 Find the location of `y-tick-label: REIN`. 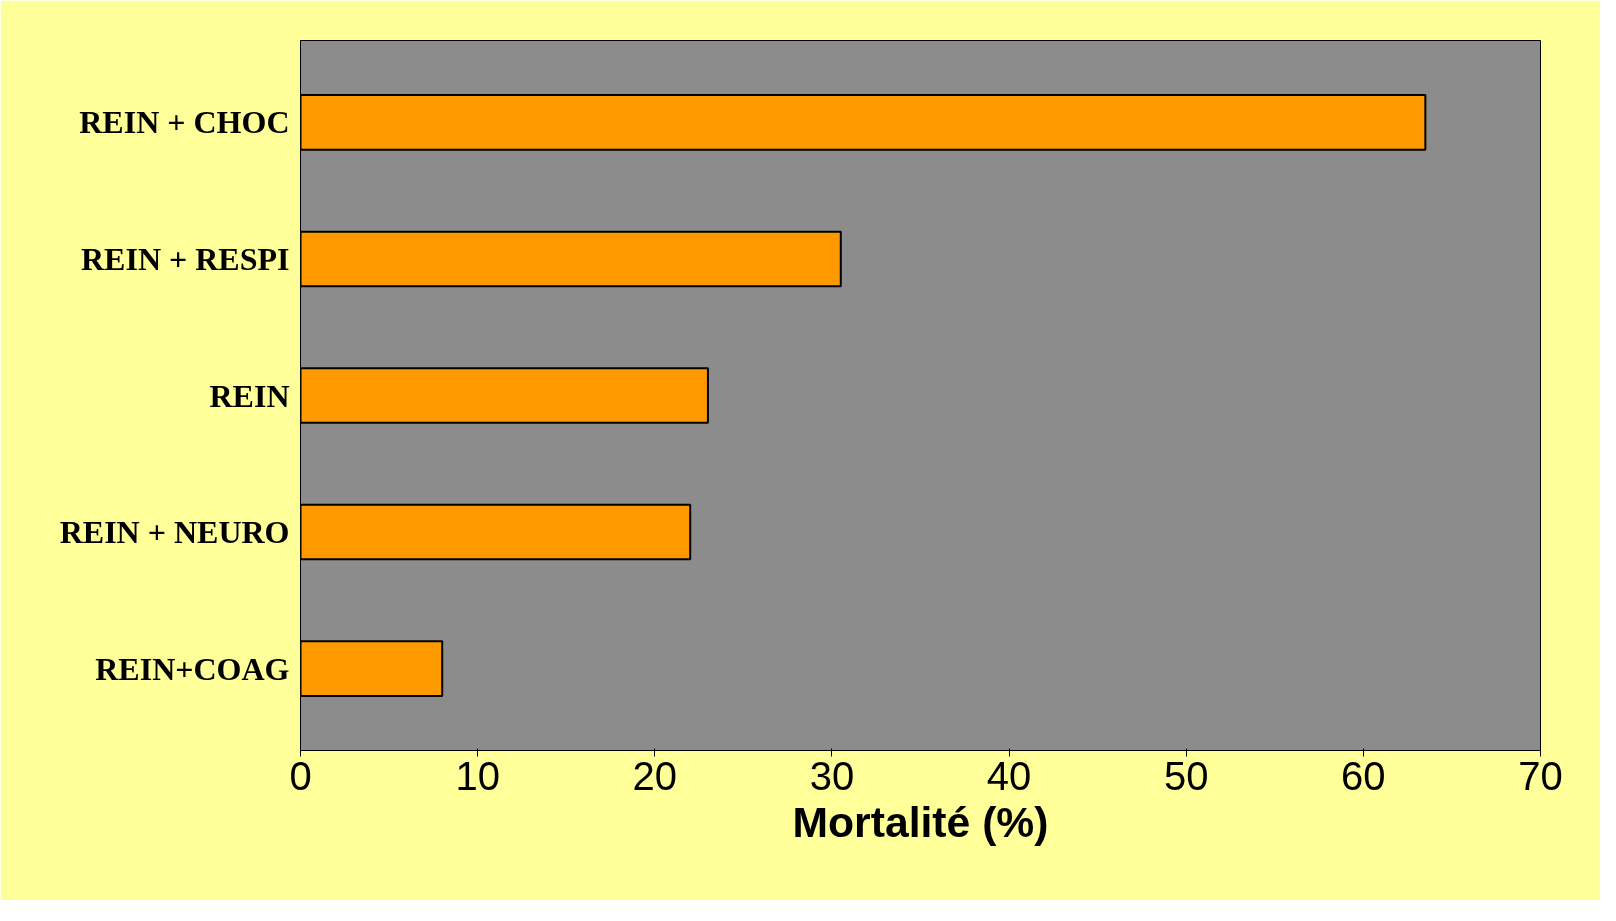

y-tick-label: REIN is located at coordinates (249, 395).